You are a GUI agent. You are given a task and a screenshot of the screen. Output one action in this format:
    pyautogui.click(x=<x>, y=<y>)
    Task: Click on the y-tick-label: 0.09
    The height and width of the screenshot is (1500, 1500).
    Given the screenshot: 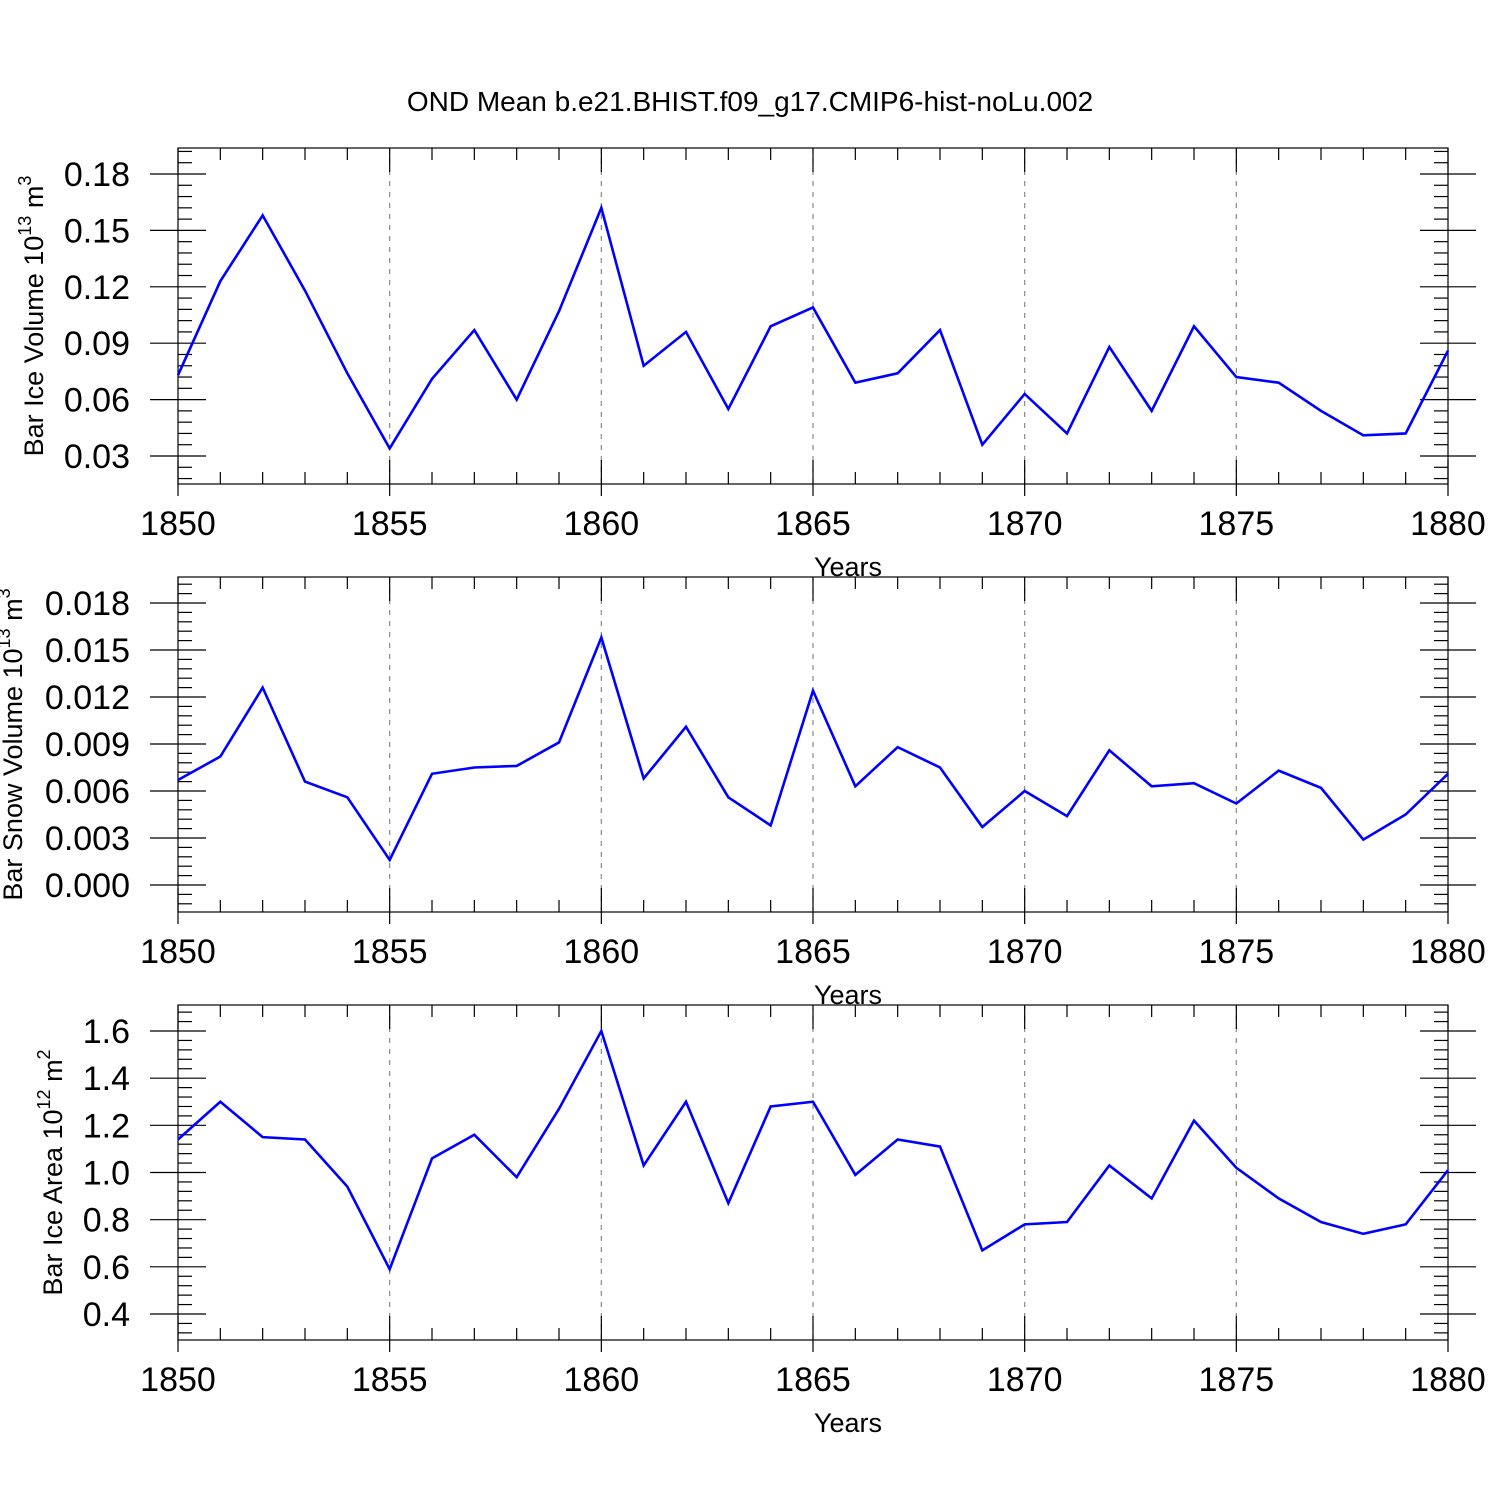 What is the action you would take?
    pyautogui.click(x=97, y=344)
    